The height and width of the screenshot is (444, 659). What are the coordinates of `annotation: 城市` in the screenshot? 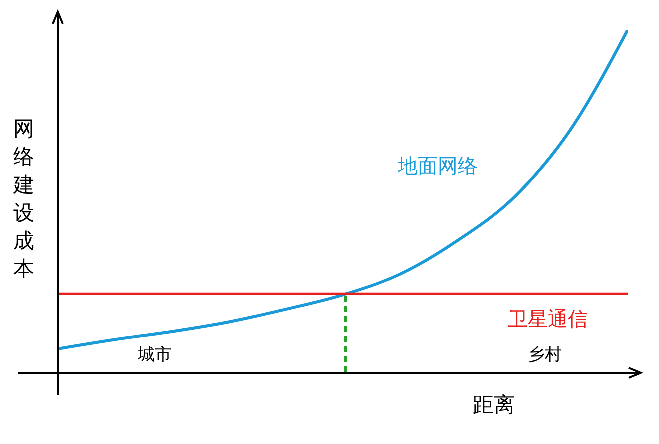 It's located at (155, 355).